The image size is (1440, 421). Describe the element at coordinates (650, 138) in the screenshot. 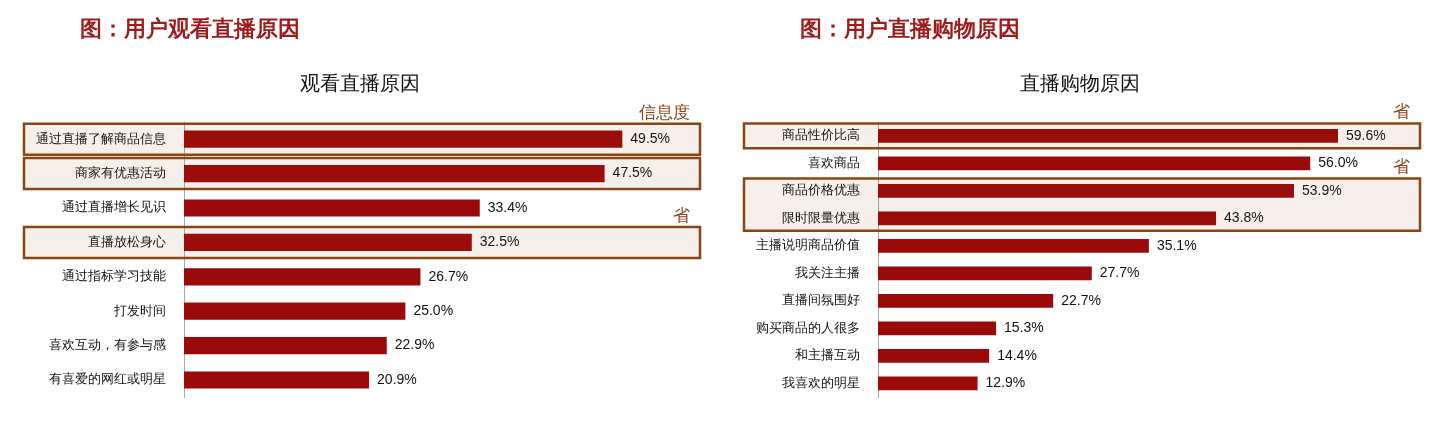

I see `data-label: 49.5%` at that location.